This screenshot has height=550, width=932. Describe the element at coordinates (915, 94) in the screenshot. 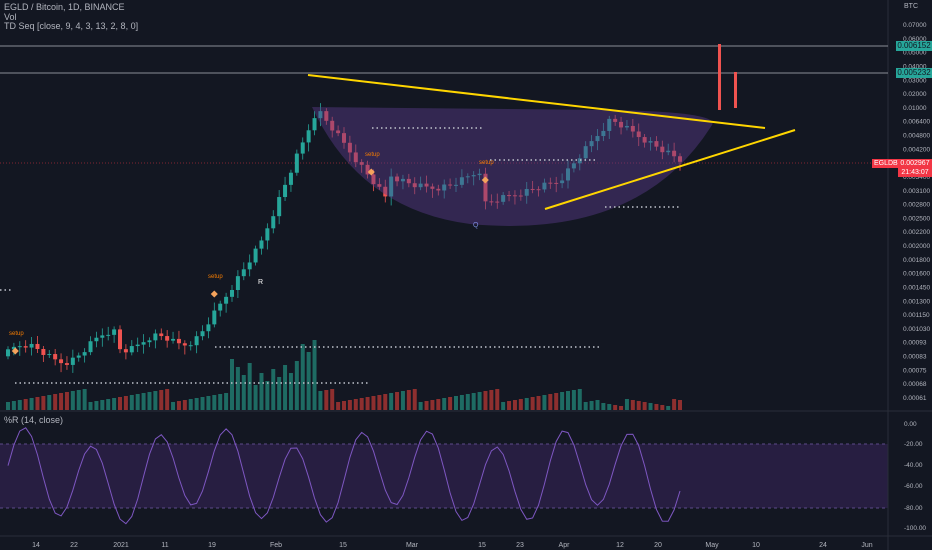

I see `price-tick-label: 0.02000` at that location.